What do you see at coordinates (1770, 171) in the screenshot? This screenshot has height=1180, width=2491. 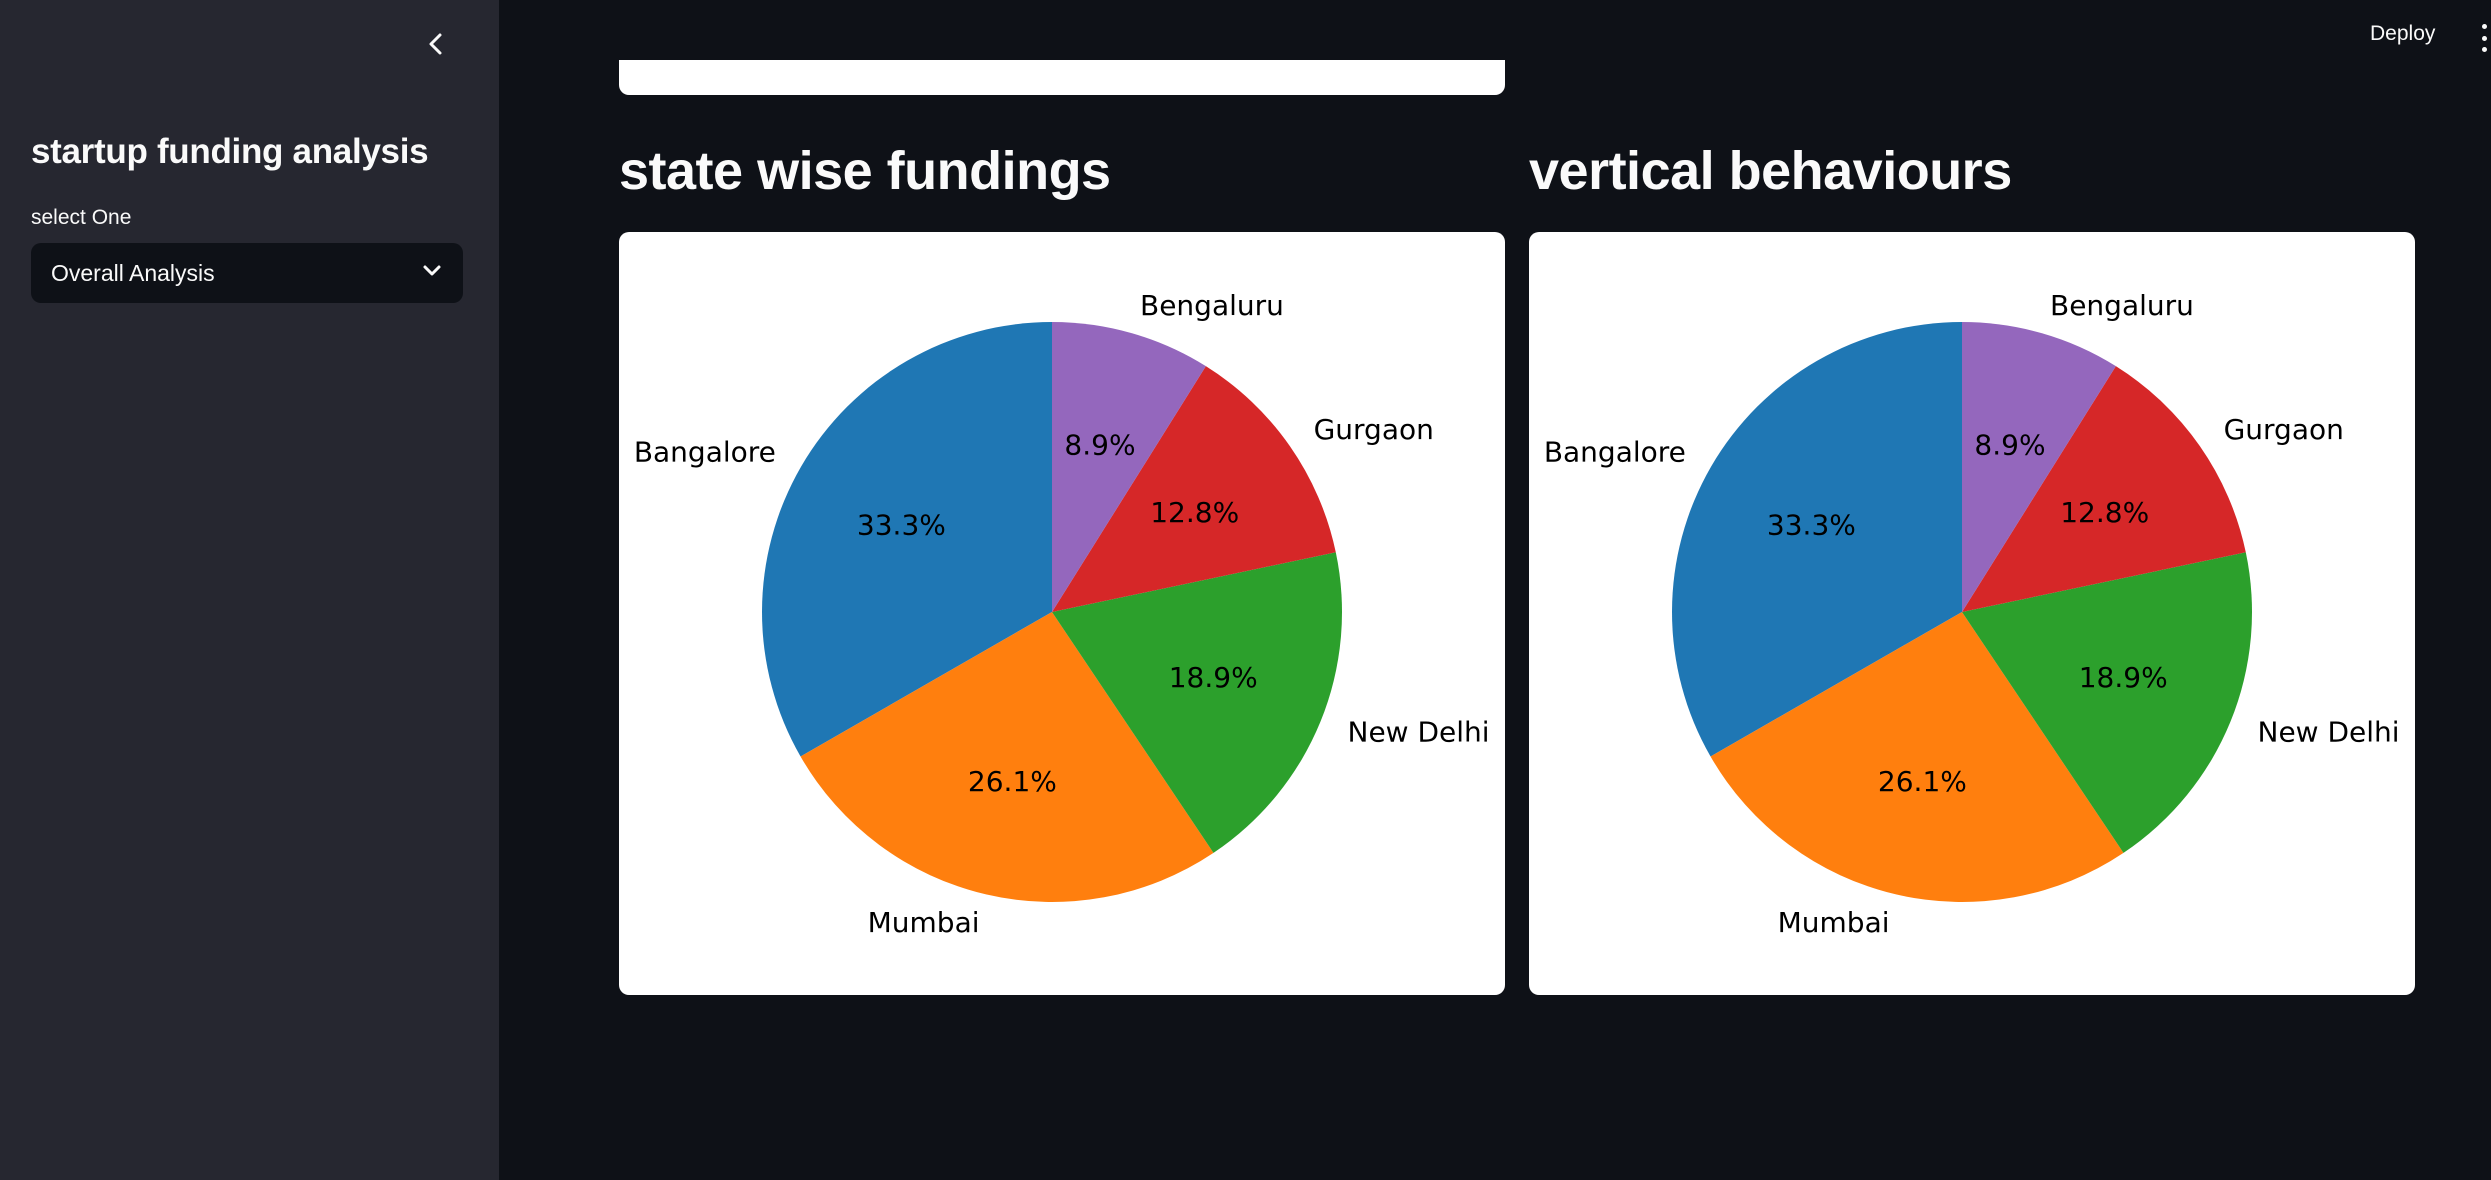 I see `section-title-vertical: vertical behaviours` at bounding box center [1770, 171].